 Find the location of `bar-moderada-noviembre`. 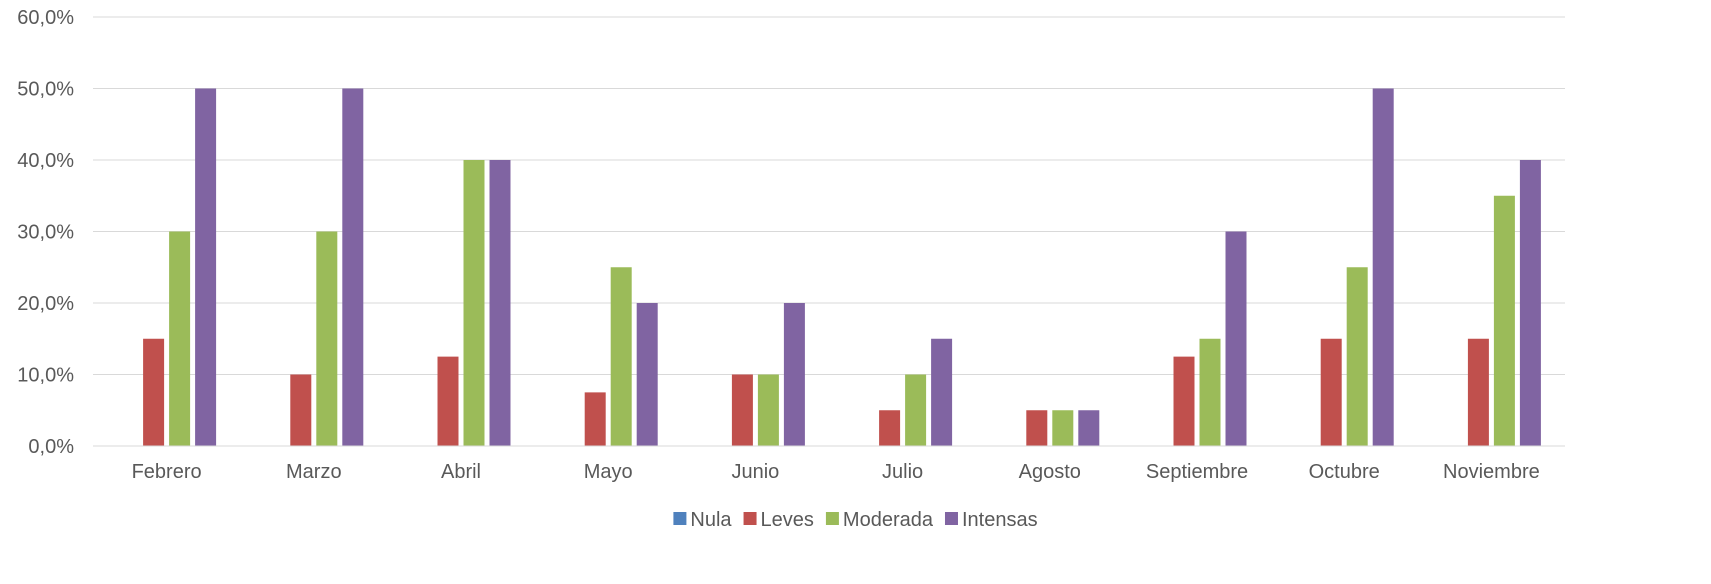

bar-moderada-noviembre is located at coordinates (1504, 320).